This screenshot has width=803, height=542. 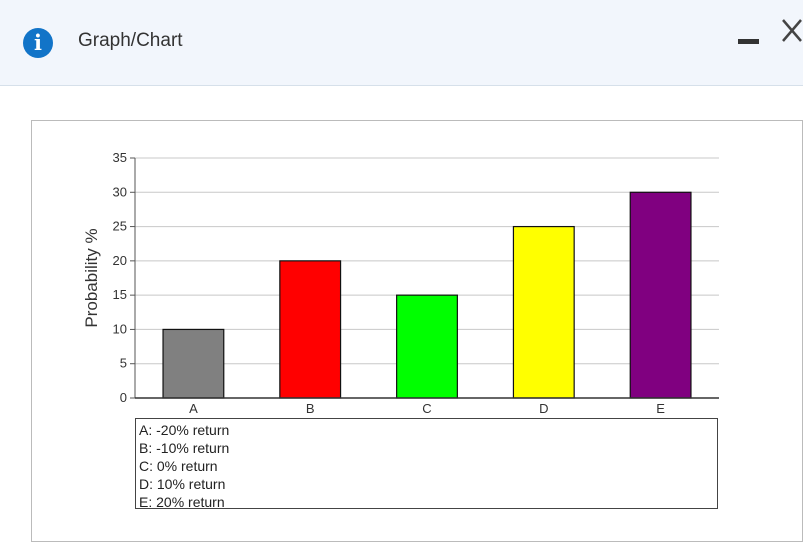 I want to click on legend-item: E: 20% return, so click(x=182, y=502).